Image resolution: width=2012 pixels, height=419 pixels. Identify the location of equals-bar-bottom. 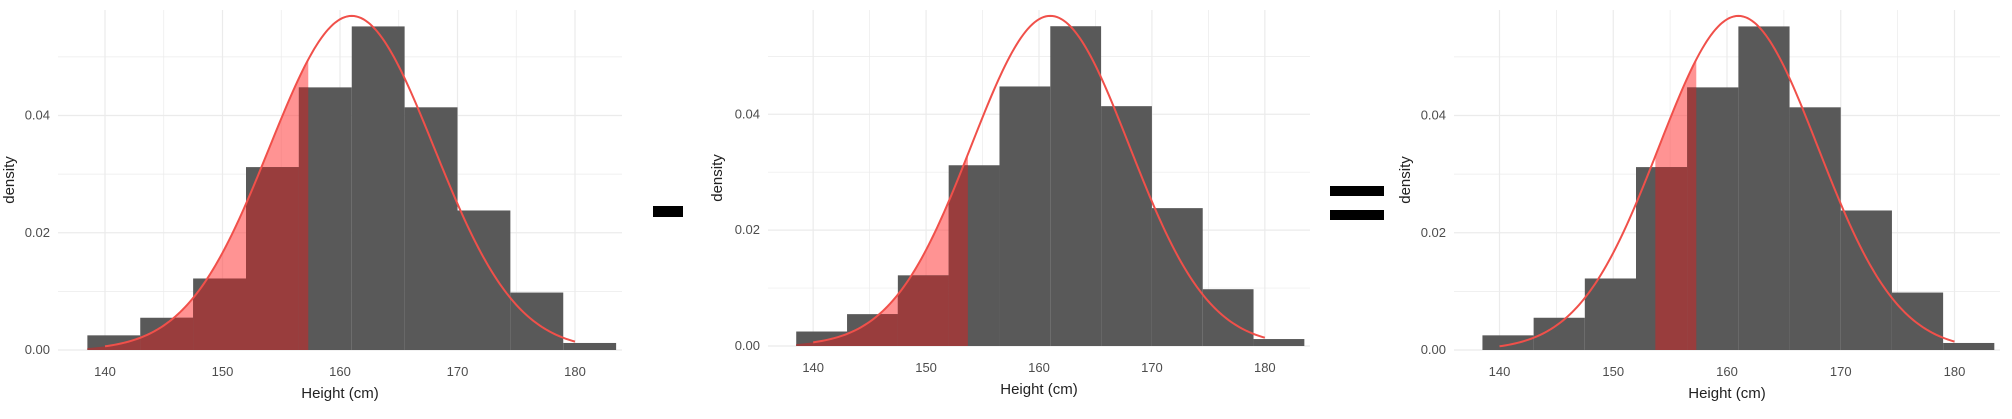
(1357, 215).